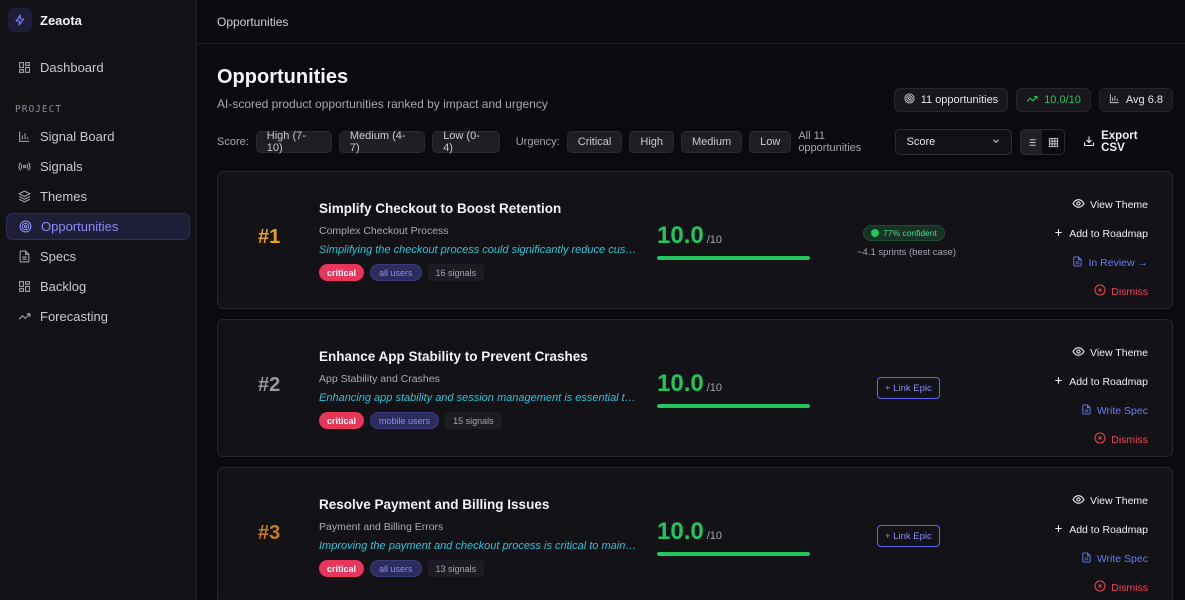  I want to click on sidebar-item-signal-board: Signal Board, so click(98, 136).